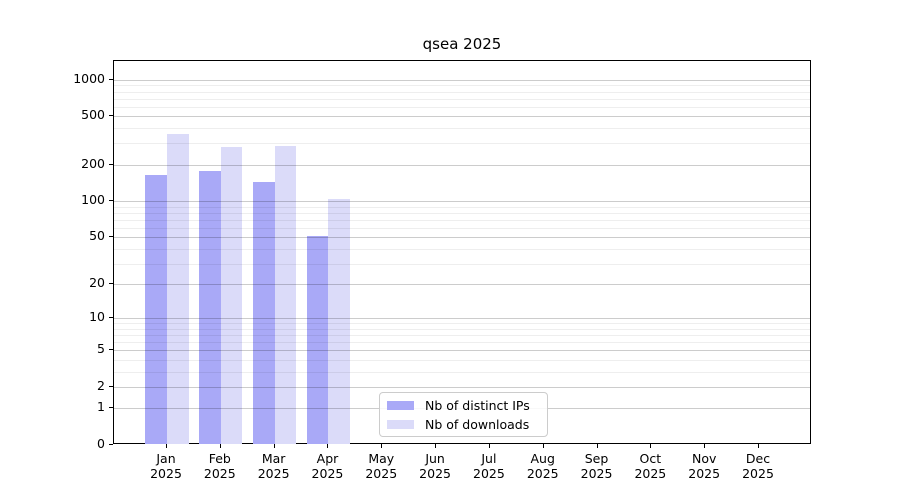 This screenshot has width=900, height=500. Describe the element at coordinates (328, 446) in the screenshot. I see `x-tick-apr` at that location.